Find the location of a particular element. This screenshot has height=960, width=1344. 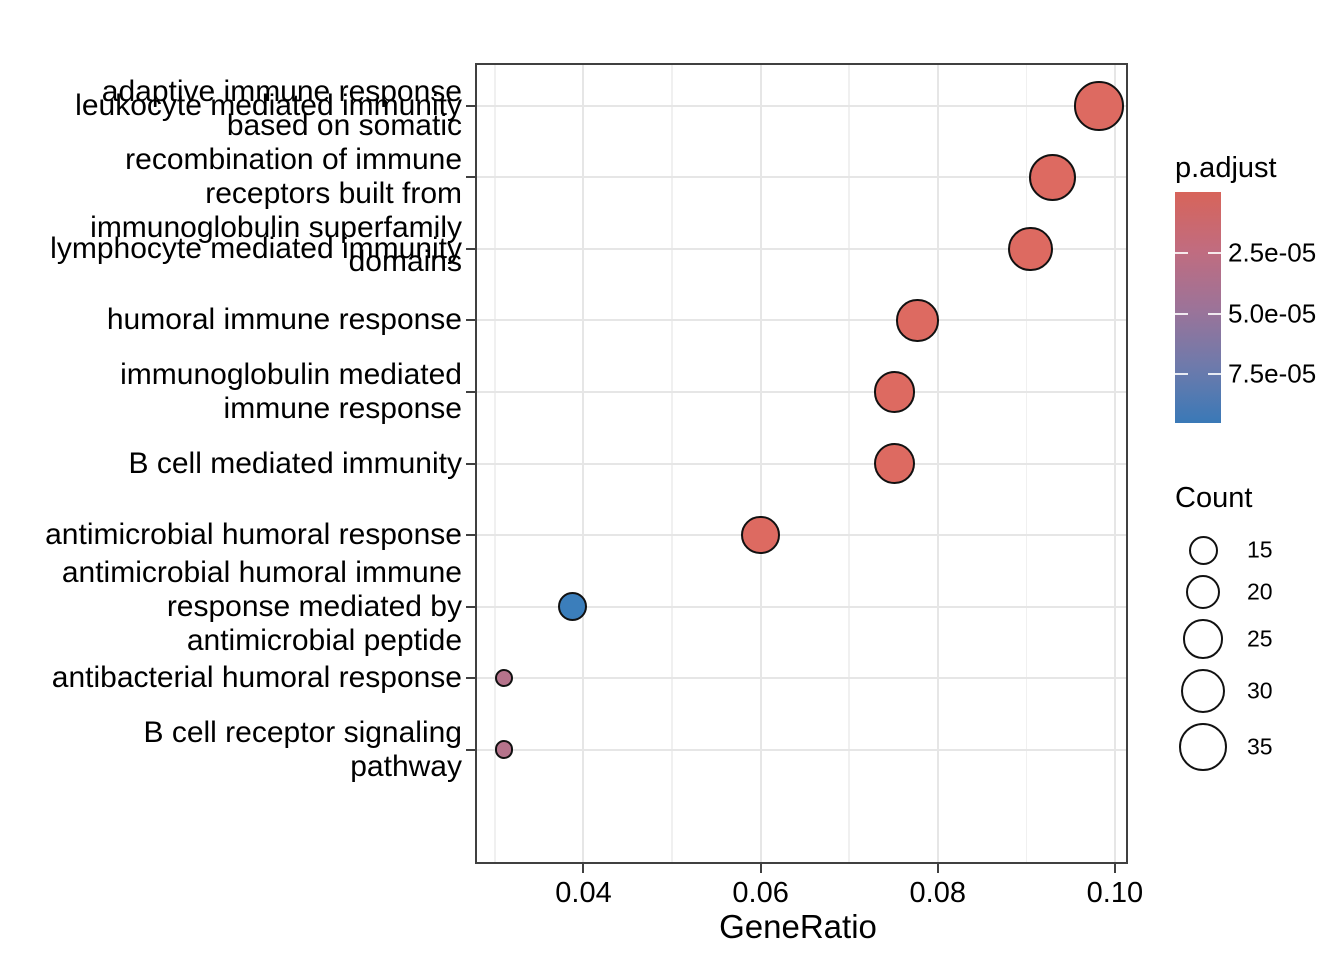

y-axis-label: antibacterial humoral response is located at coordinates (256, 678).